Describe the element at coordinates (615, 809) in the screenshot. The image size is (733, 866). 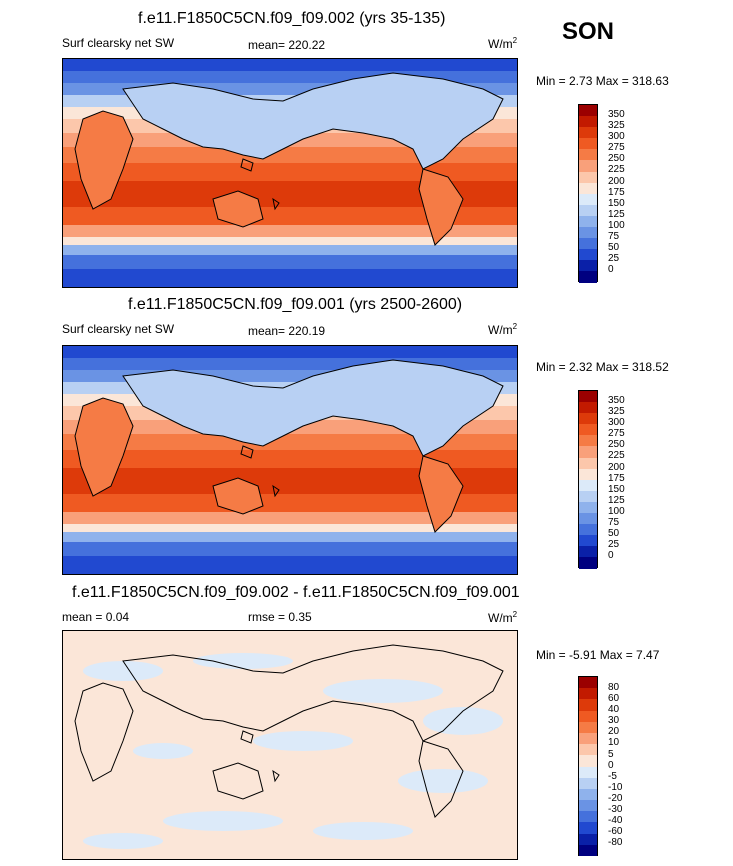
I see `panel3-tick-label: -30` at that location.